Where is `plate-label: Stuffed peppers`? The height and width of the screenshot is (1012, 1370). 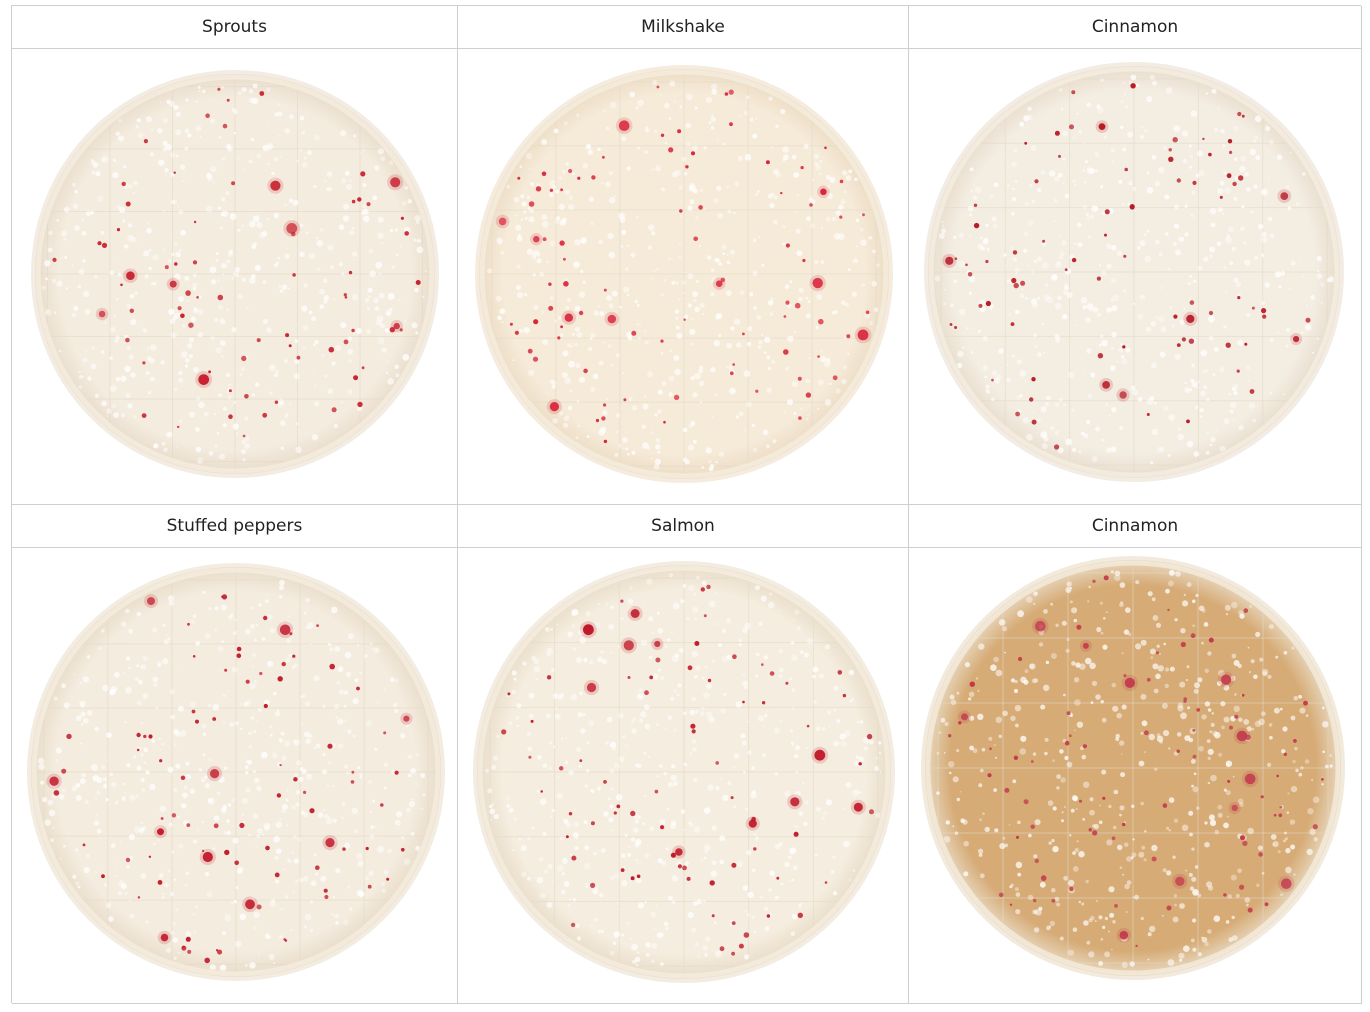
plate-label: Stuffed peppers is located at coordinates (234, 526).